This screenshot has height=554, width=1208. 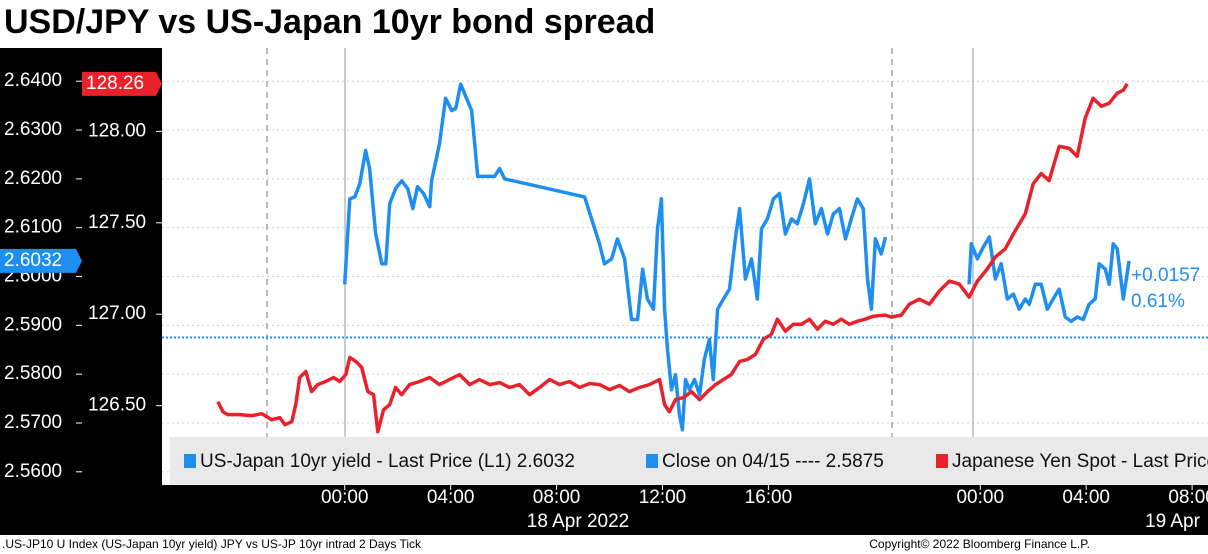 What do you see at coordinates (979, 544) in the screenshot?
I see `footer-text: Copyright© 2022 Bloomberg Finance L.P.` at bounding box center [979, 544].